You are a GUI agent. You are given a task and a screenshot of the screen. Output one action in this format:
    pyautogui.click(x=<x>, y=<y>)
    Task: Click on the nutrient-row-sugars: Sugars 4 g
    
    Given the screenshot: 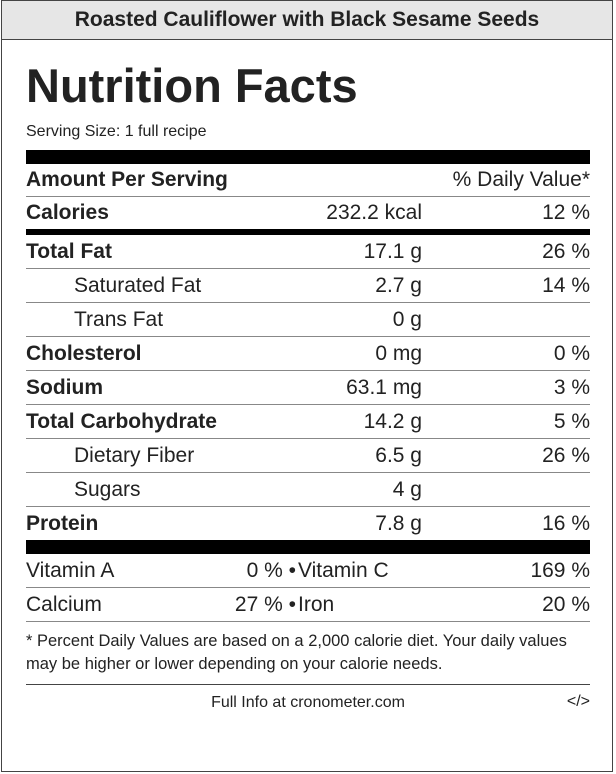 What is the action you would take?
    pyautogui.click(x=308, y=490)
    